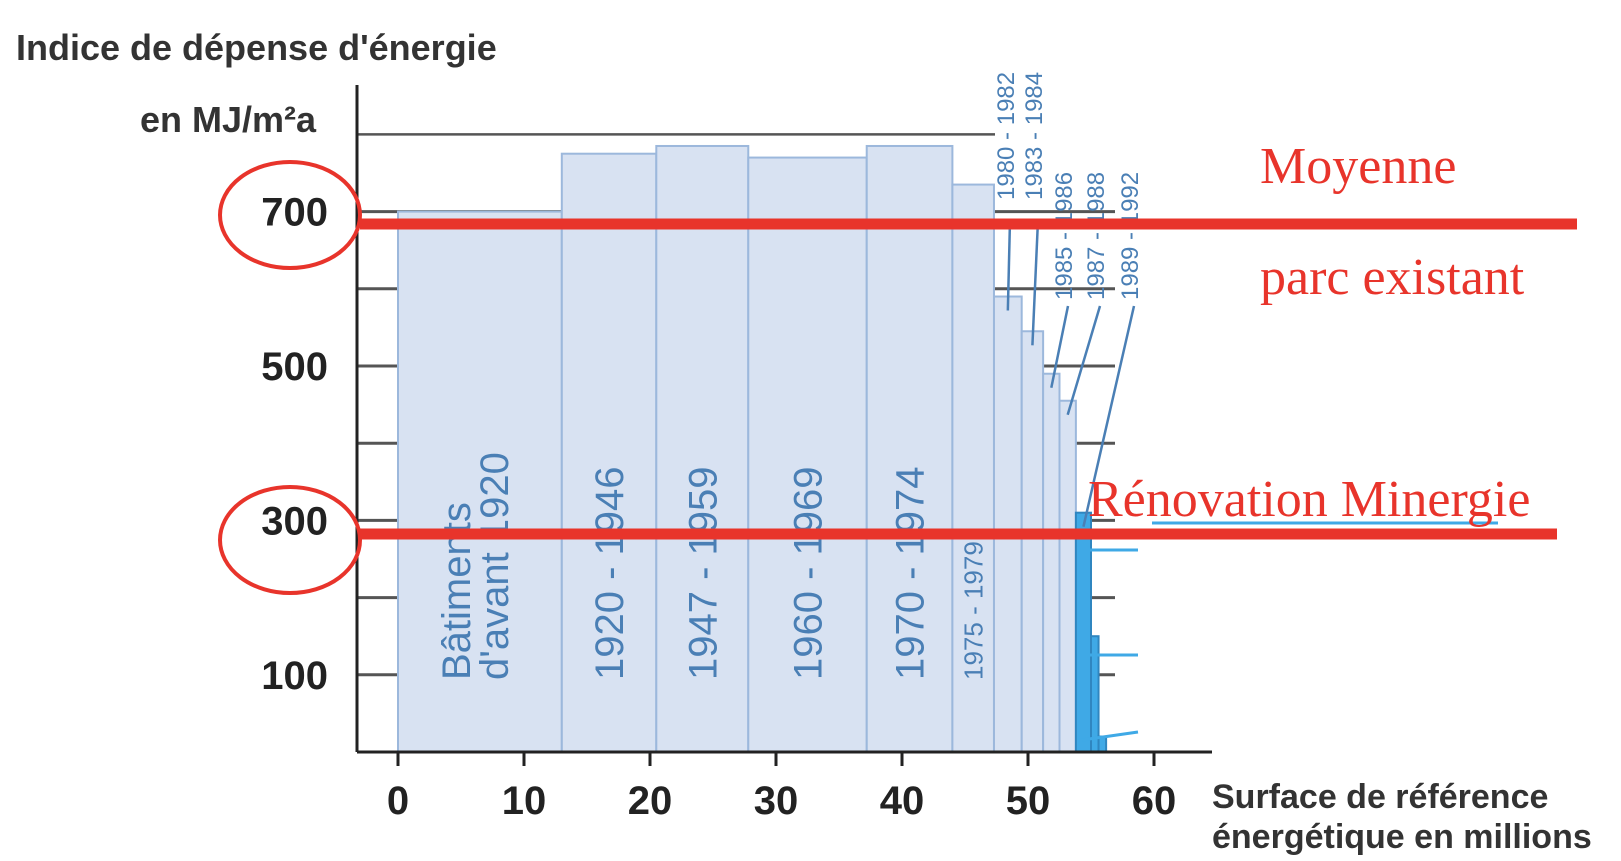 The image size is (1621, 861). What do you see at coordinates (1130, 236) in the screenshot?
I see `bar-label-11: 1989 - 1992` at bounding box center [1130, 236].